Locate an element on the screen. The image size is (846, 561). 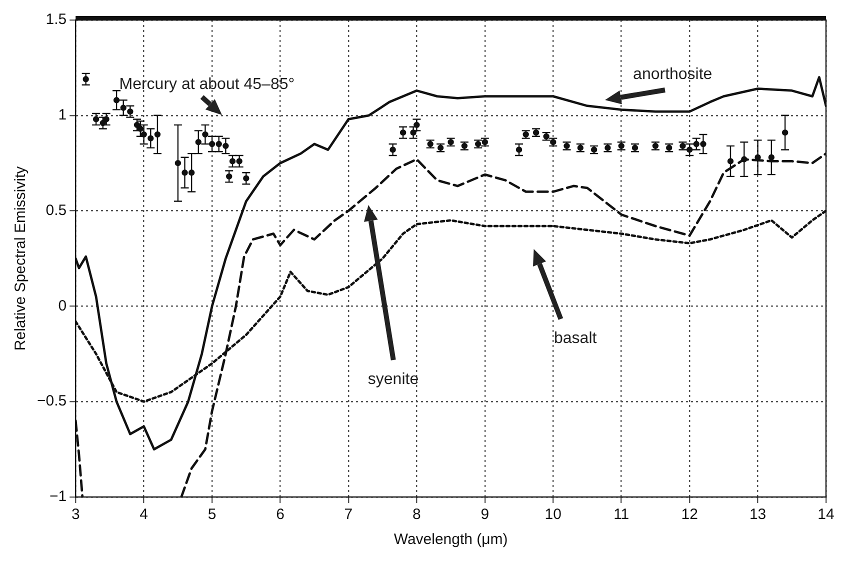
y-tick-label: 0.5 is located at coordinates (56, 210).